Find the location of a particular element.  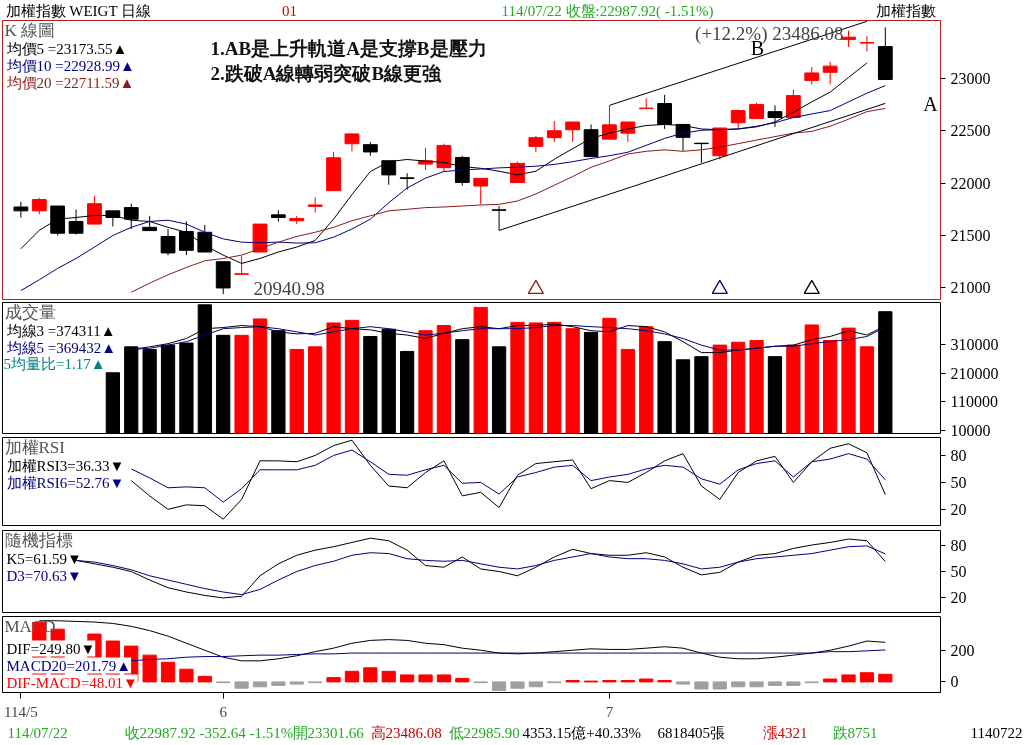

text: 高23486.08 is located at coordinates (406, 732).